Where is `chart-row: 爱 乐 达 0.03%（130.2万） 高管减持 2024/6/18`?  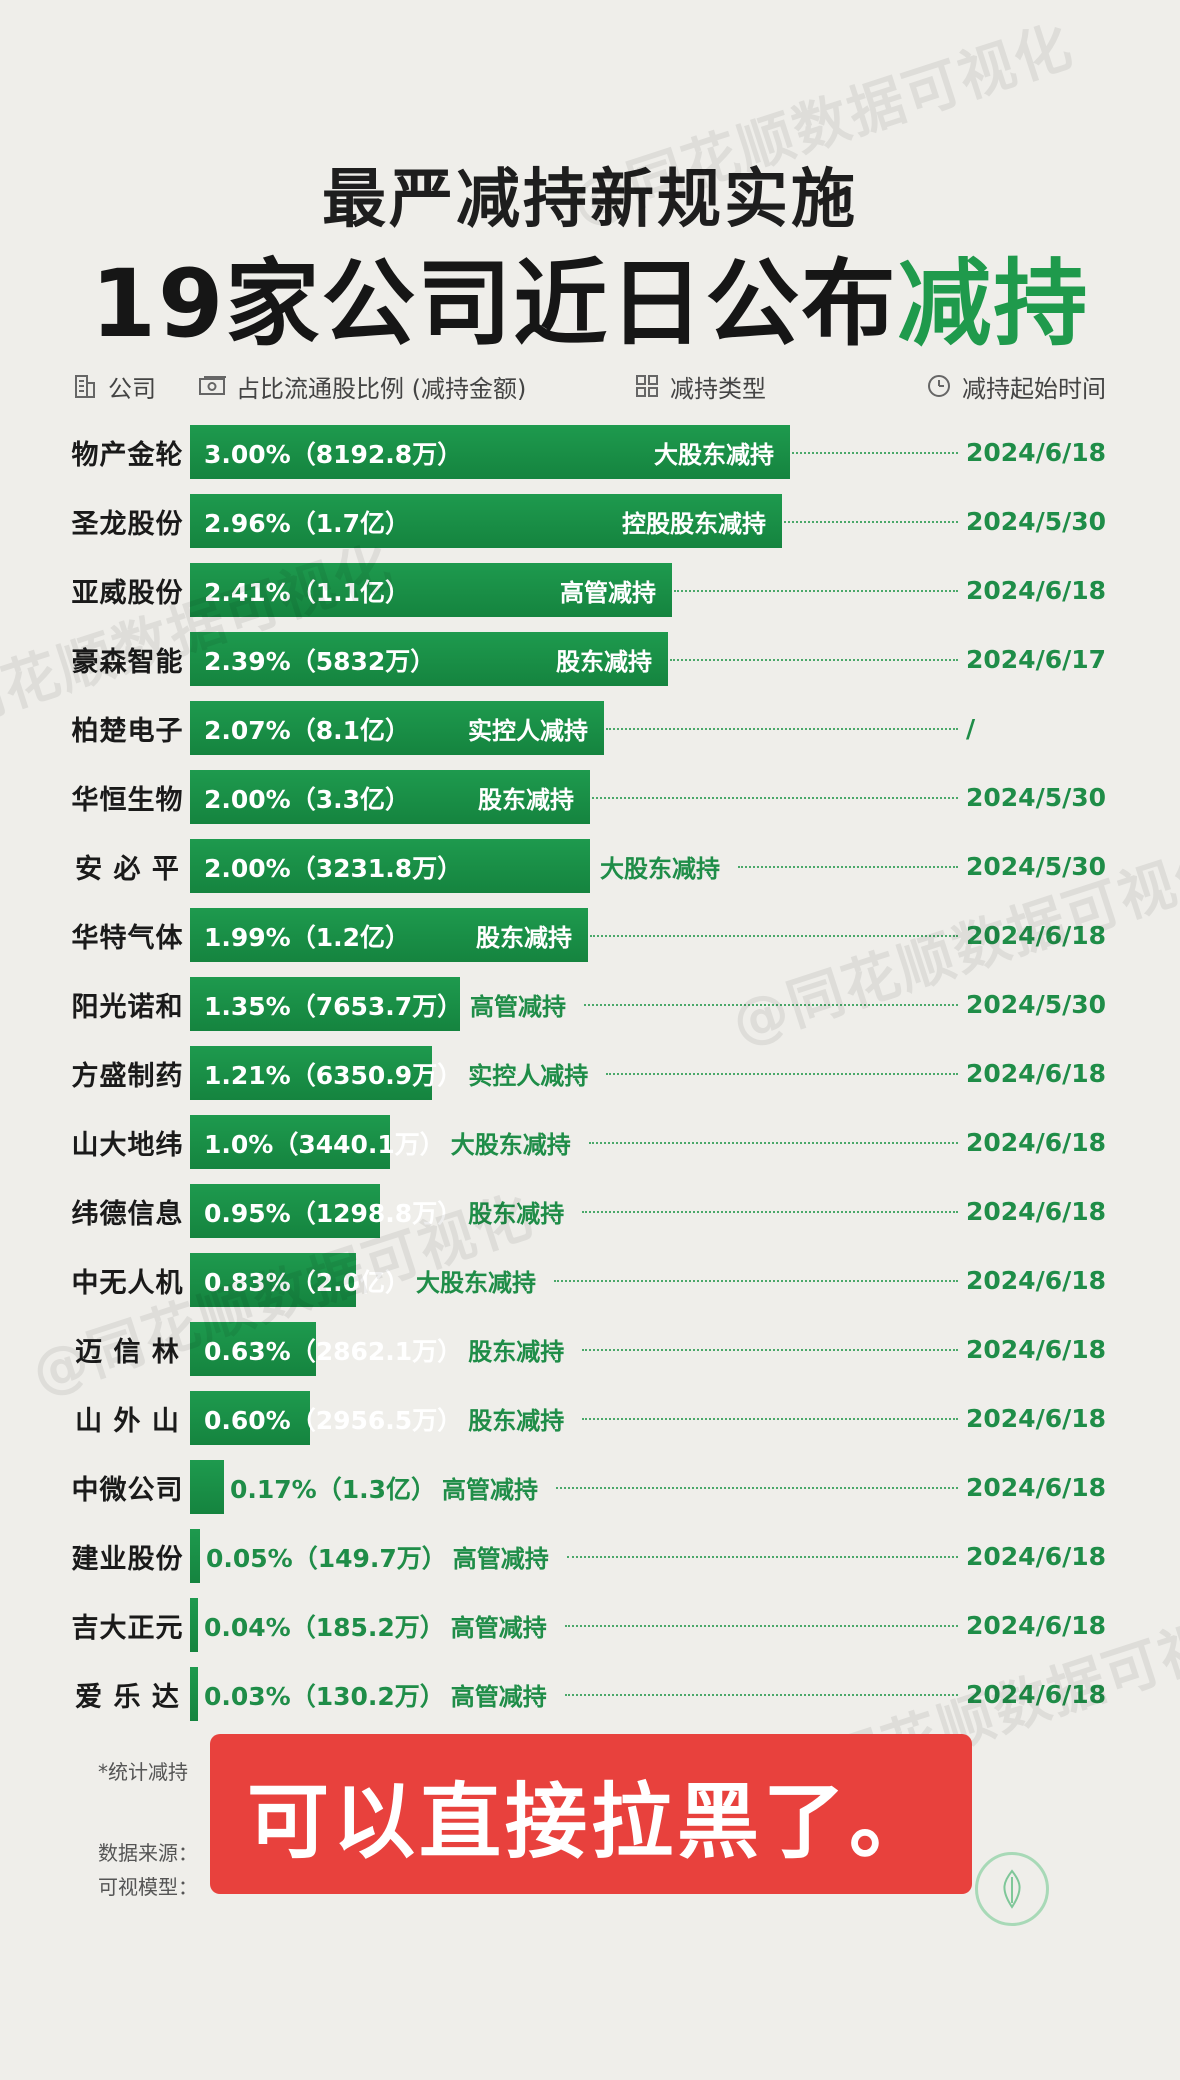 chart-row: 爱 乐 达 0.03%（130.2万） 高管减持 2024/6/18 is located at coordinates (590, 1694).